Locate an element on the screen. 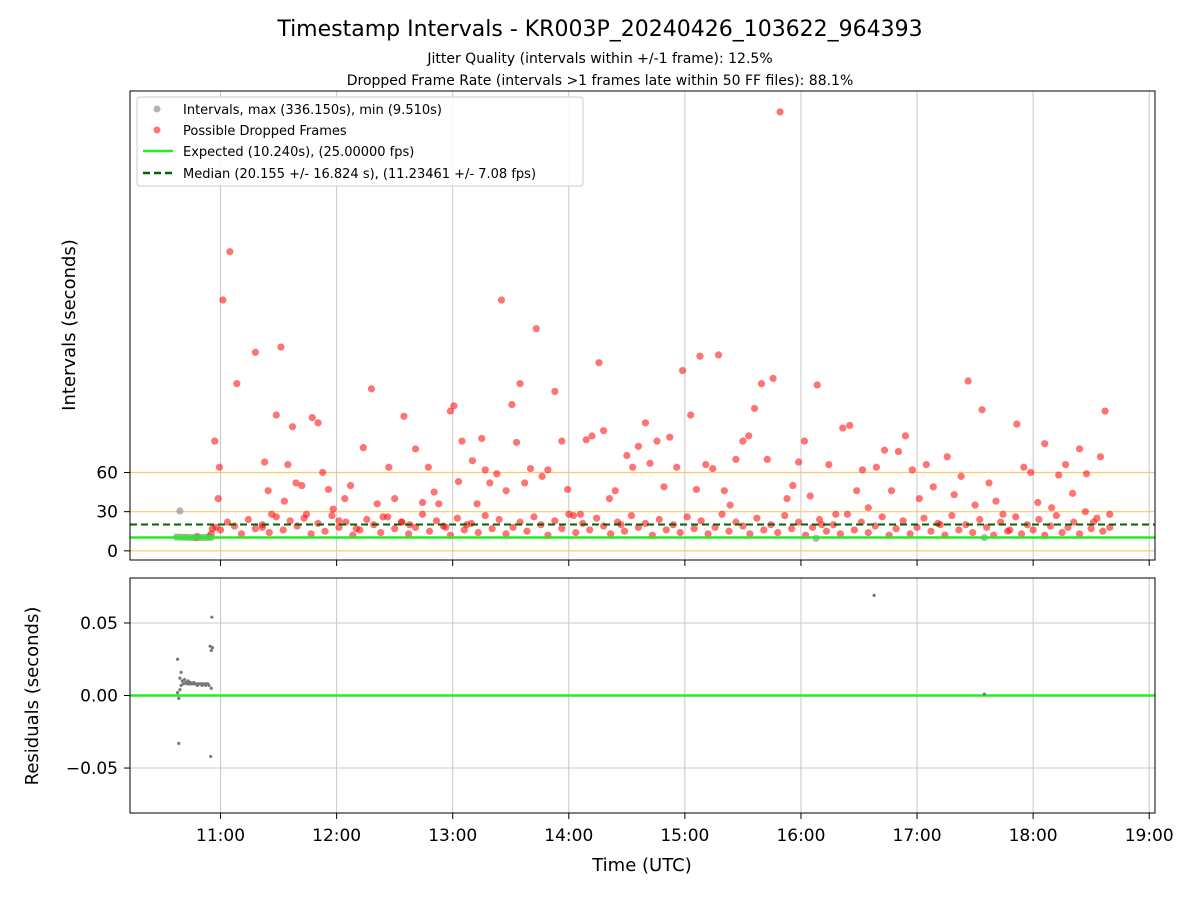 The height and width of the screenshot is (900, 1200). x-tick-label: 17:00 is located at coordinates (917, 836).